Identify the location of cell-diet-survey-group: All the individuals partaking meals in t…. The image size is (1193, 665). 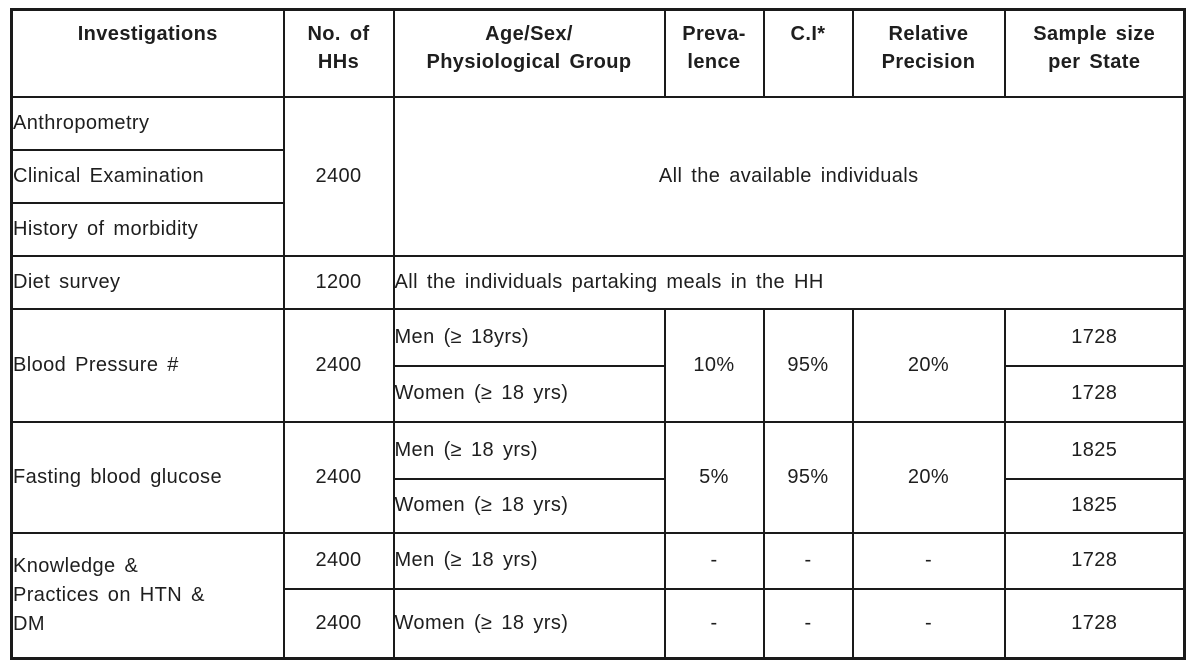
(789, 282).